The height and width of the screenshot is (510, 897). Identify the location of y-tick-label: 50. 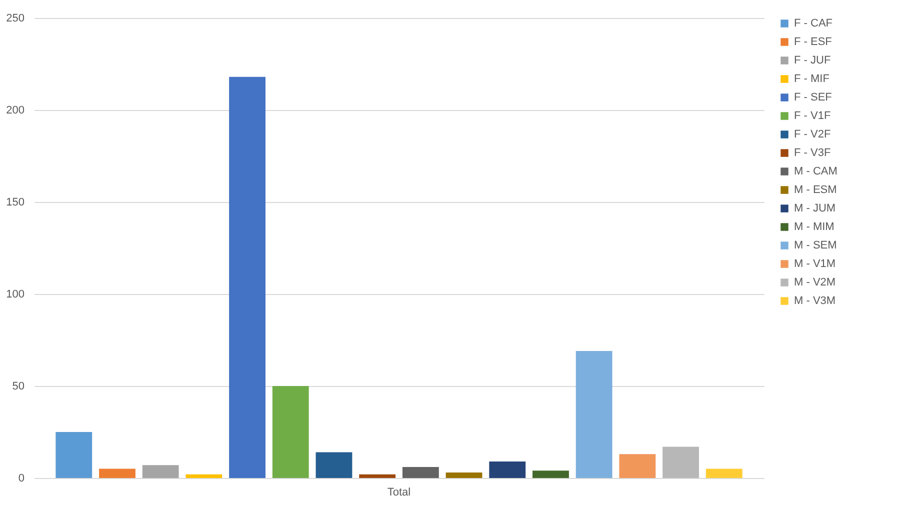
(18, 386).